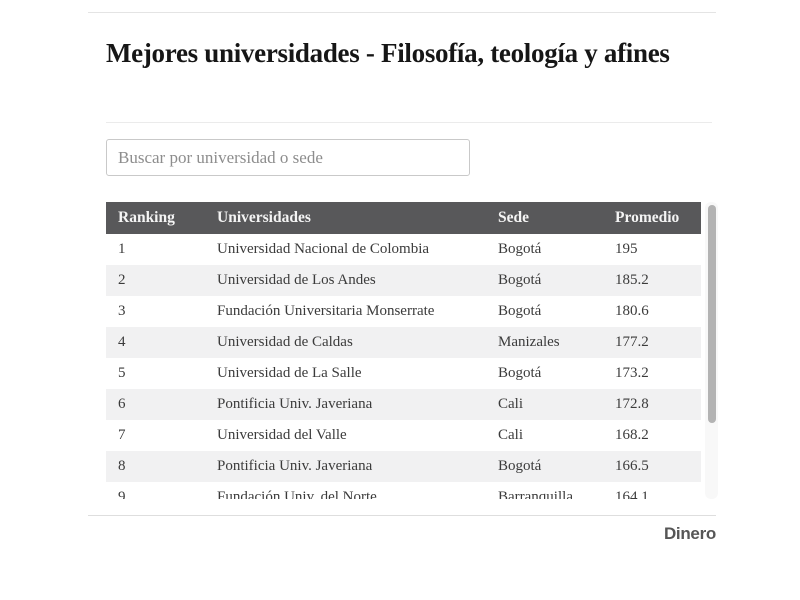  Describe the element at coordinates (155, 218) in the screenshot. I see `column-header-ranking: Ranking` at that location.